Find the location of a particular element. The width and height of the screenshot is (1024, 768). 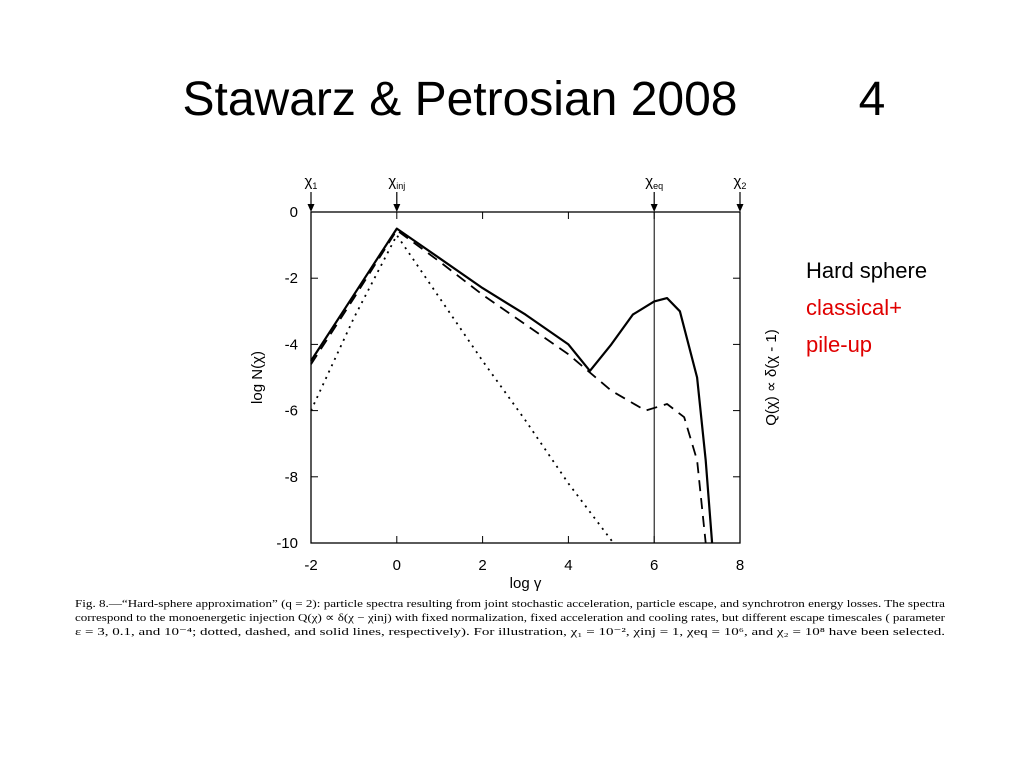

annotation-sub: 2 is located at coordinates (743, 186).